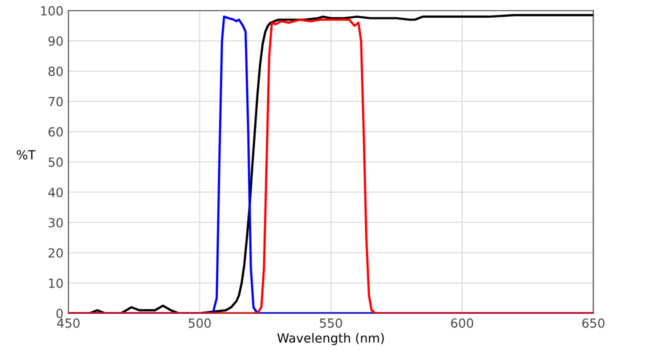 The image size is (652, 354). Describe the element at coordinates (55, 71) in the screenshot. I see `y-tick-label: 80` at that location.